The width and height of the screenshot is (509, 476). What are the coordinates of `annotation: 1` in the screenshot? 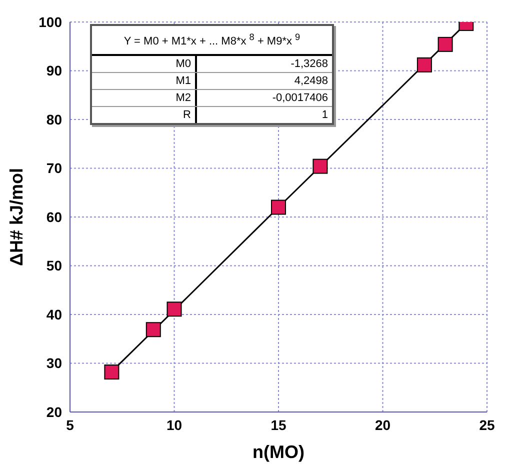 It's located at (324, 115).